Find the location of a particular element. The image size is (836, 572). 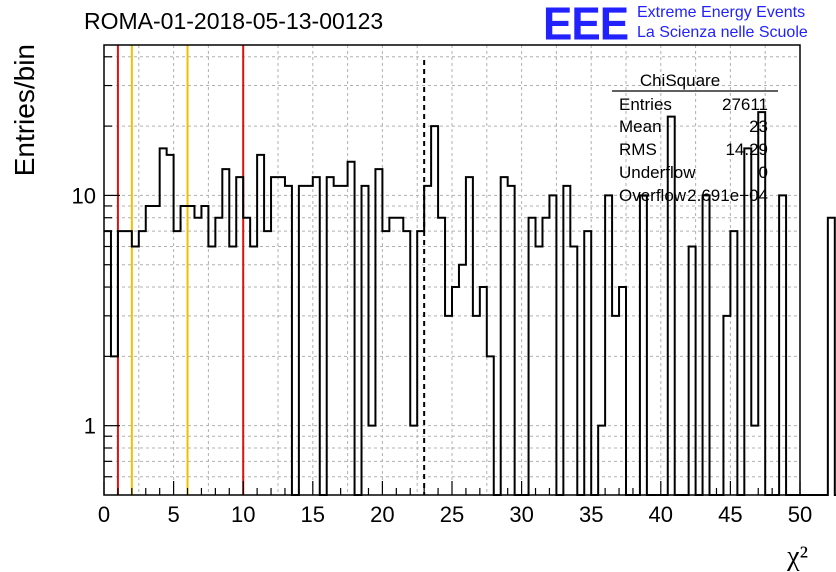

stats-label-overflow: Overflow is located at coordinates (653, 195).